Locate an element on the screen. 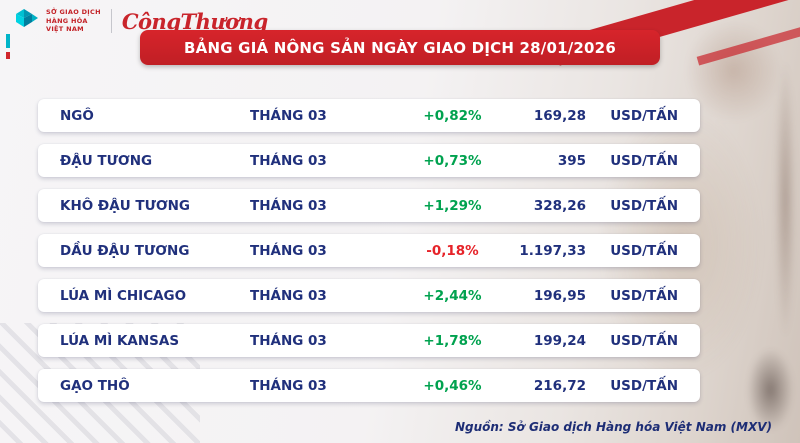 The width and height of the screenshot is (800, 443). table-row: ĐẬU TƯƠNG THÁNG 03 +0,73% 395 USD/TẤN is located at coordinates (369, 160).